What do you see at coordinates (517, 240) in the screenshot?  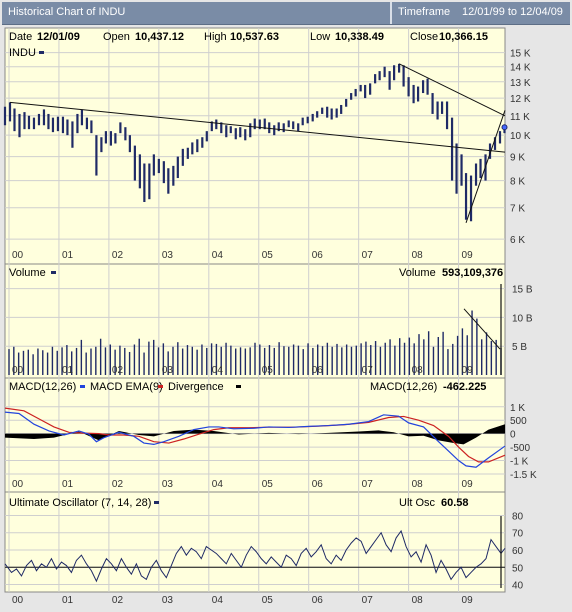 I see `price-tick-label: 6 K` at bounding box center [517, 240].